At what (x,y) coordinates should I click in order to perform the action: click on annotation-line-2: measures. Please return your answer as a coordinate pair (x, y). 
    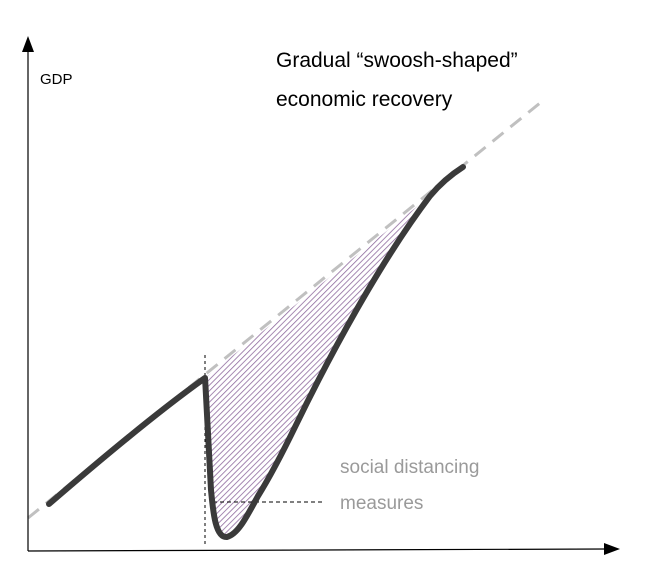
    Looking at the image, I should click on (381, 503).